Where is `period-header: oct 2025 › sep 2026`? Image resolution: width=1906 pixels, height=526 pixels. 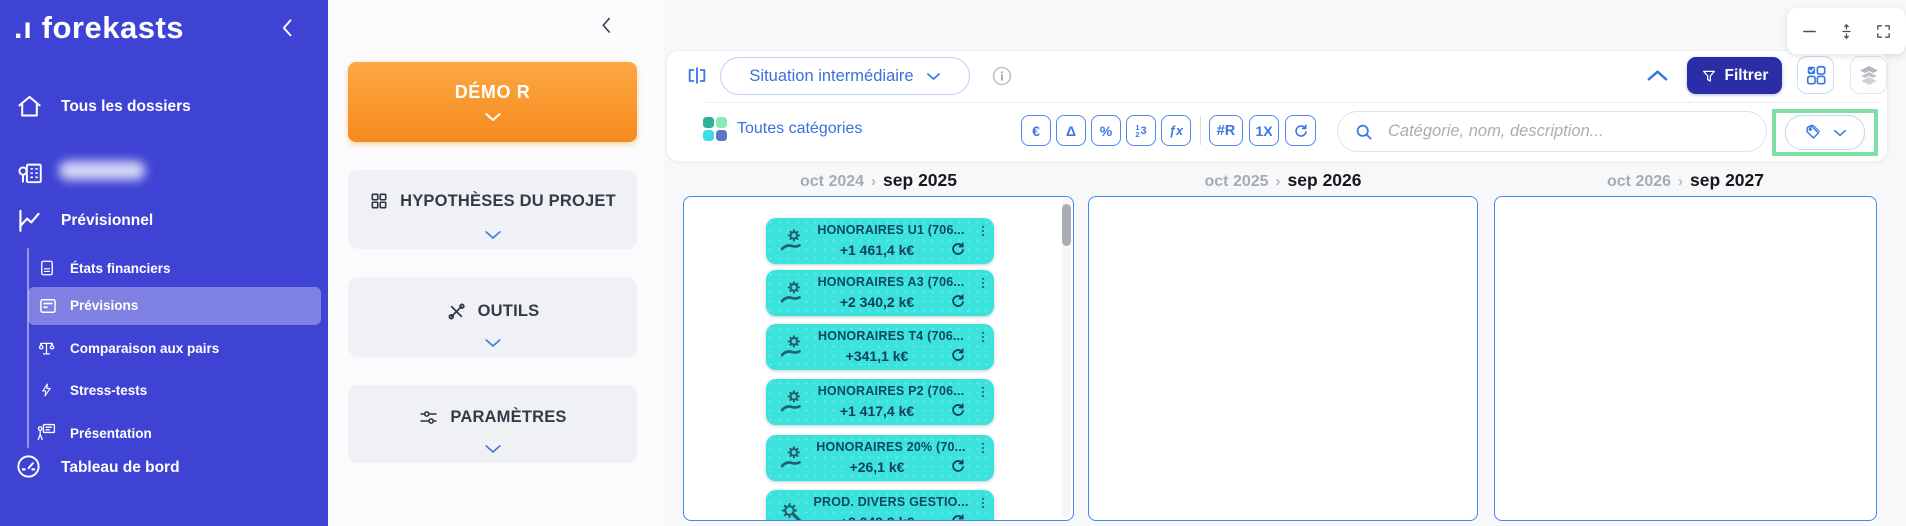
period-header: oct 2025 › sep 2026 is located at coordinates (1283, 183).